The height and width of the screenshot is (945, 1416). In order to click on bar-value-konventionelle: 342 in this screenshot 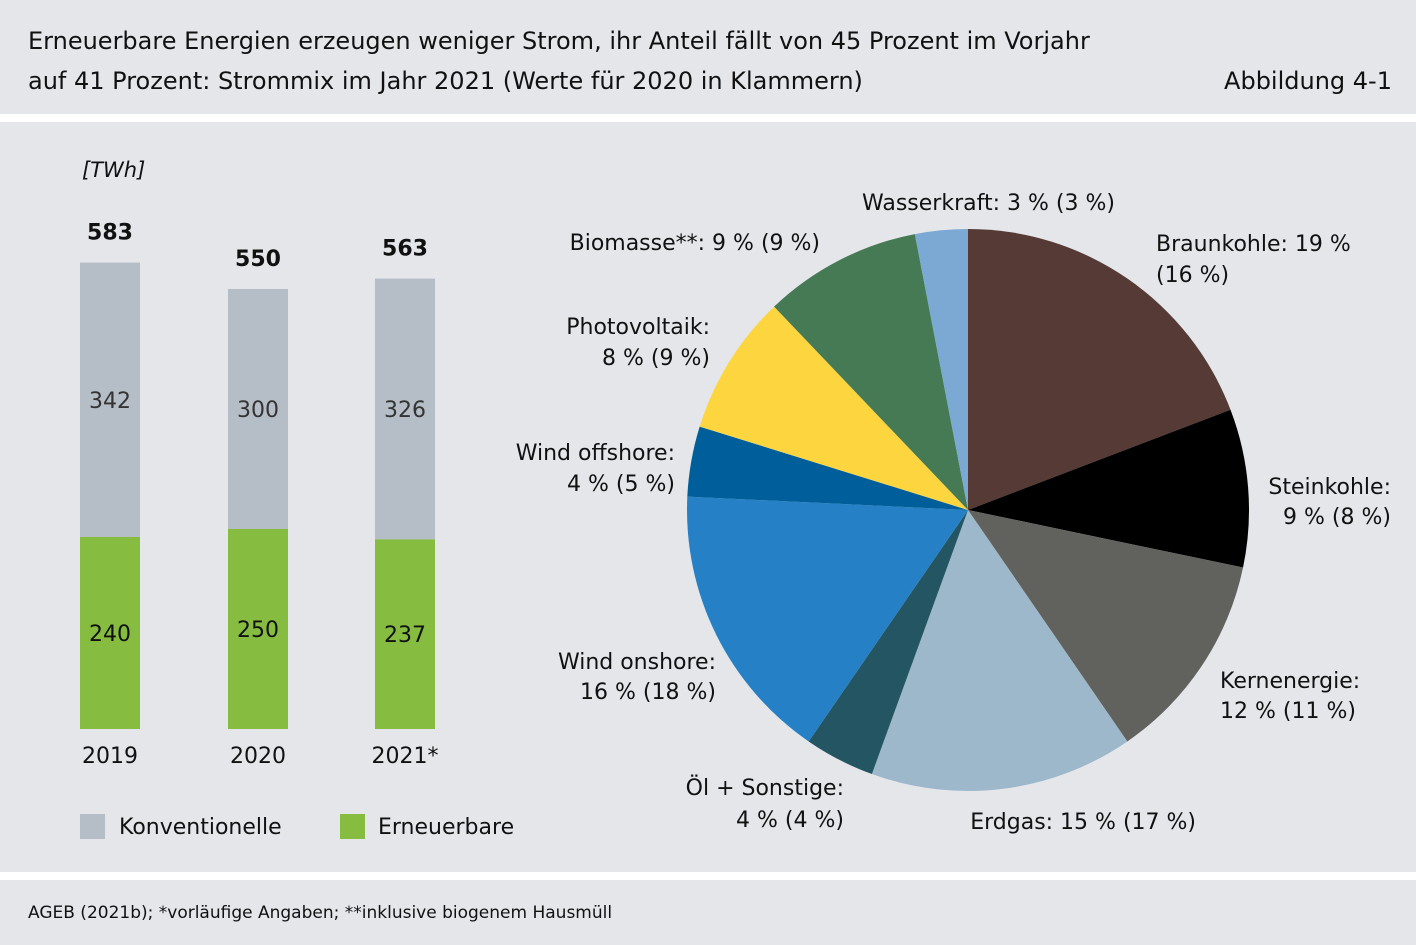, I will do `click(110, 401)`.